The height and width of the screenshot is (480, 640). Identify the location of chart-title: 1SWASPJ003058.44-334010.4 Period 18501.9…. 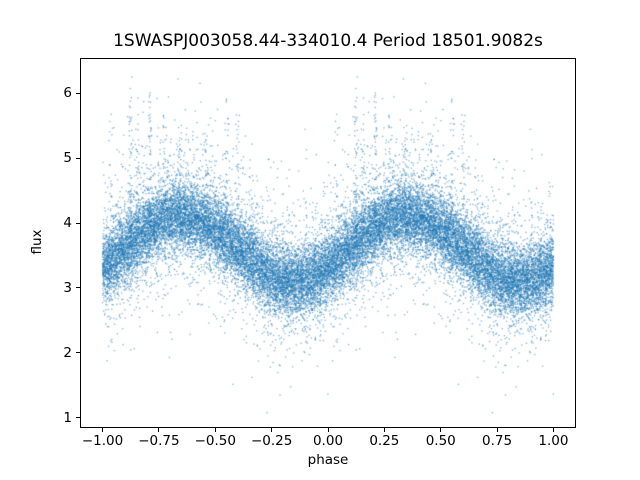
(328, 41).